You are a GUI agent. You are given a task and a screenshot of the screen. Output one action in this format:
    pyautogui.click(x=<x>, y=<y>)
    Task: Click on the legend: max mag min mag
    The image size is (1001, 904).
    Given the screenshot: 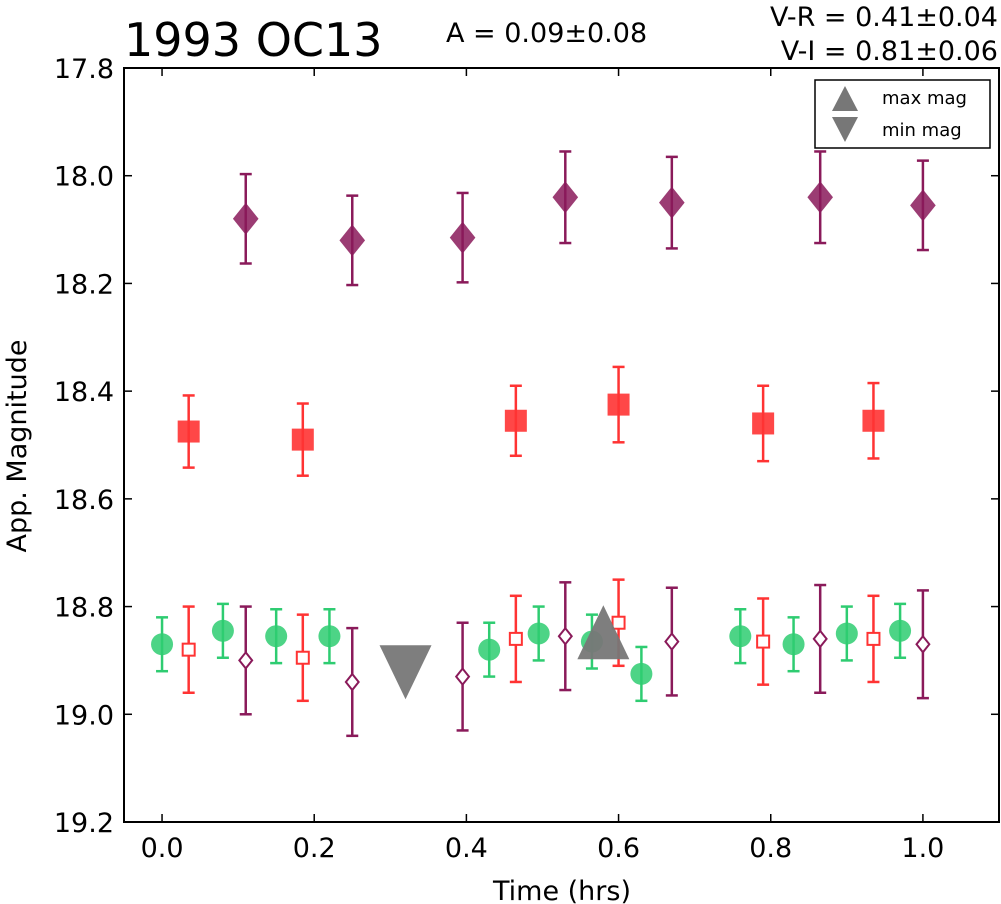 What is the action you would take?
    pyautogui.click(x=902, y=114)
    